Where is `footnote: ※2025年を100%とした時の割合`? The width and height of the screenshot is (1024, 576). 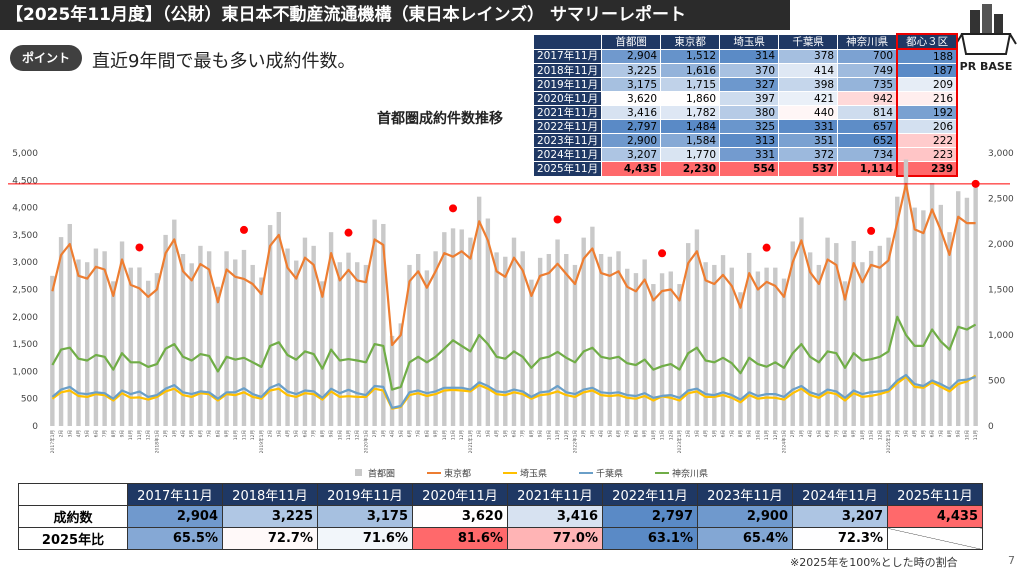 footnote: ※2025年を100%とした時の割合 is located at coordinates (874, 562).